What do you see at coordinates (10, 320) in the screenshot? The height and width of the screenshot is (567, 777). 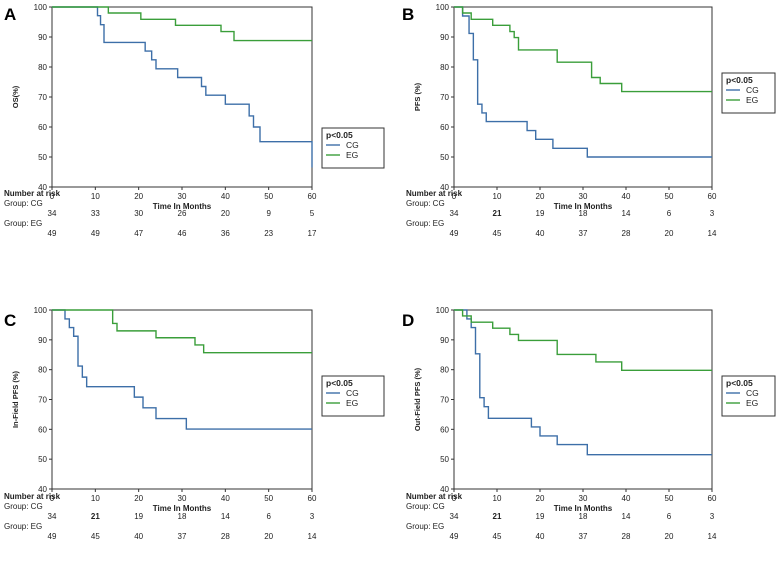 I see `panel-letter-c: C` at bounding box center [10, 320].